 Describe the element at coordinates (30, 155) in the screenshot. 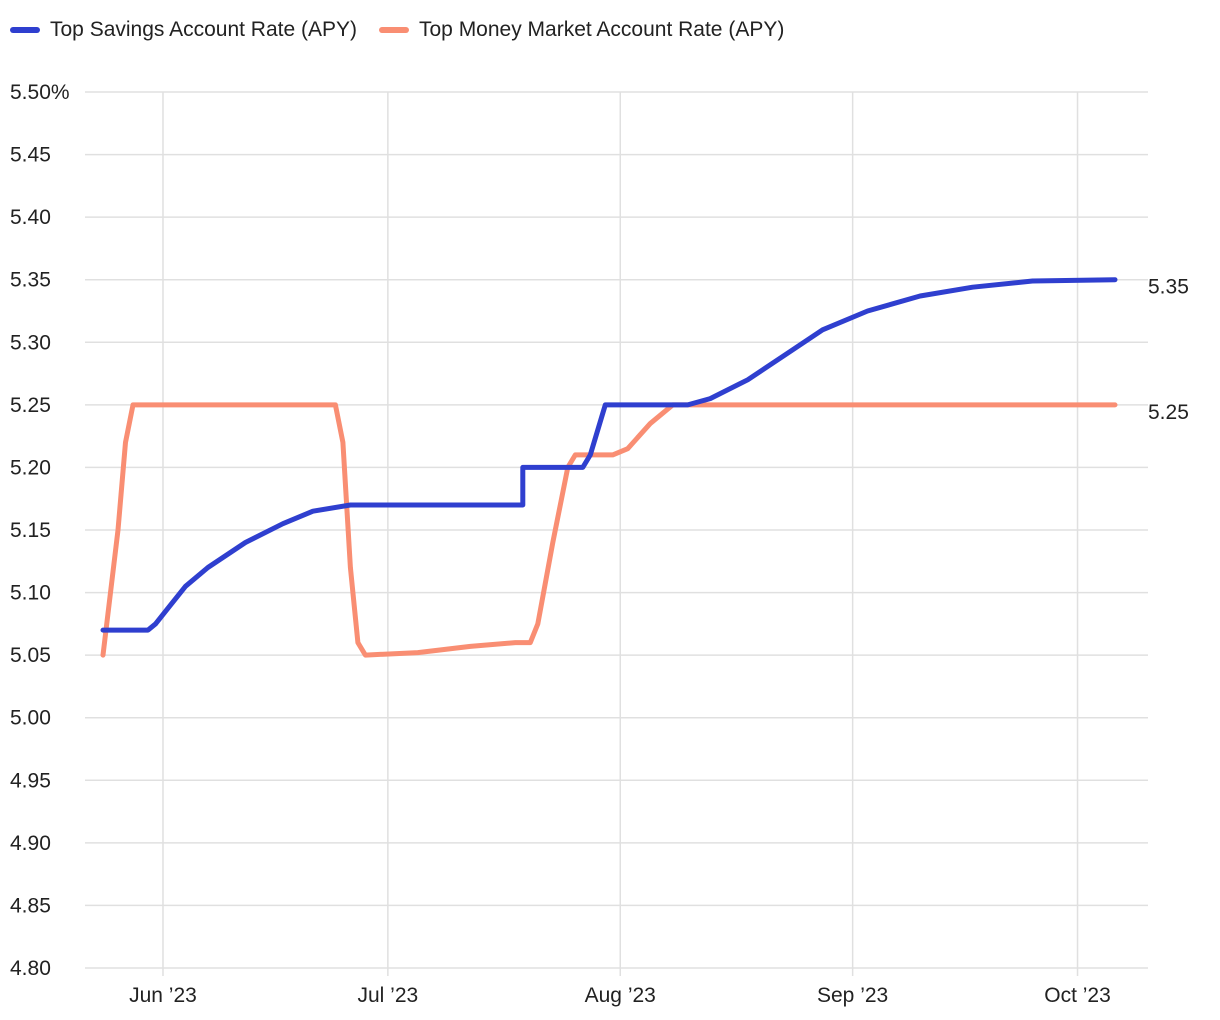

I see `y-tick-label: 5.45` at that location.